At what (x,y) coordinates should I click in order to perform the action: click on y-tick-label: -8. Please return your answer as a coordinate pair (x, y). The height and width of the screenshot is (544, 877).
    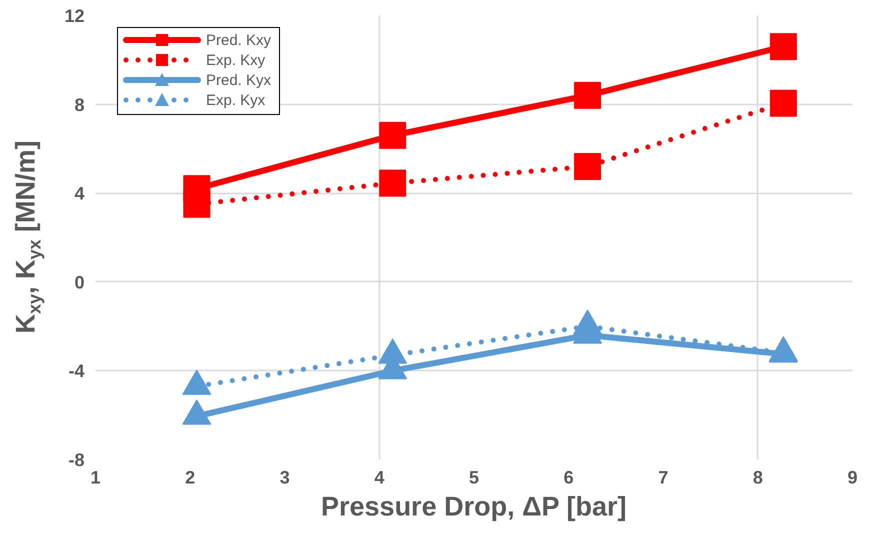
    Looking at the image, I should click on (76, 460).